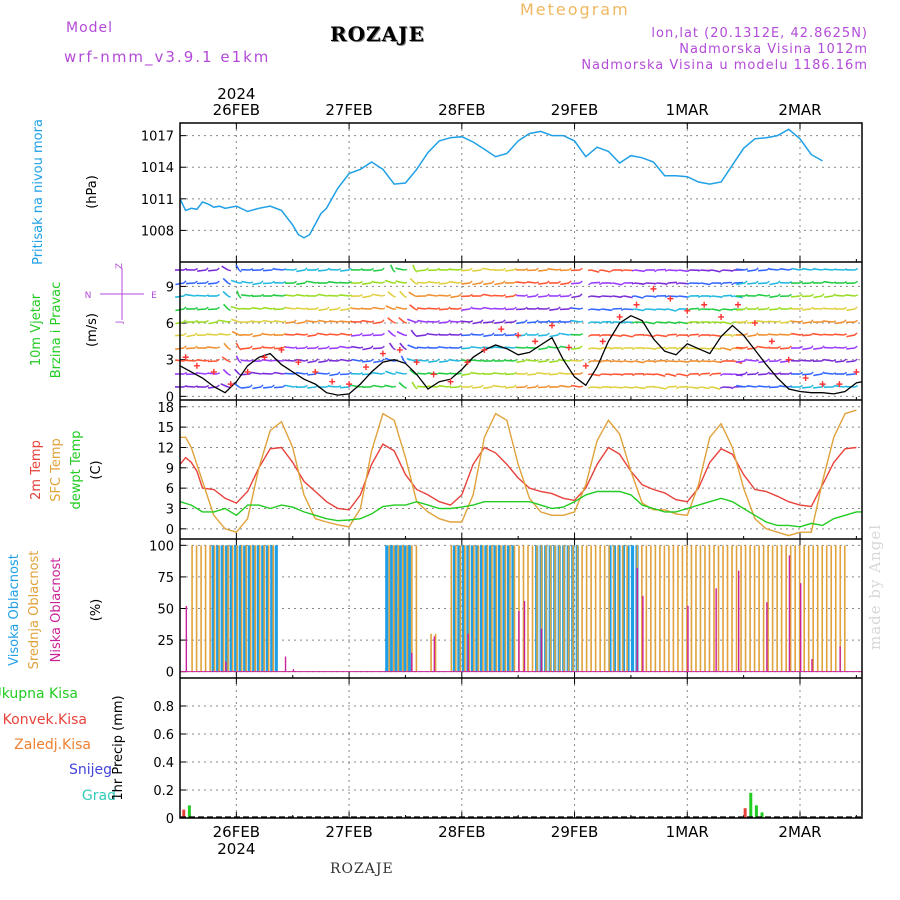 This screenshot has width=900, height=900. What do you see at coordinates (99, 796) in the screenshot?
I see `precip-legend-item: Grad` at bounding box center [99, 796].